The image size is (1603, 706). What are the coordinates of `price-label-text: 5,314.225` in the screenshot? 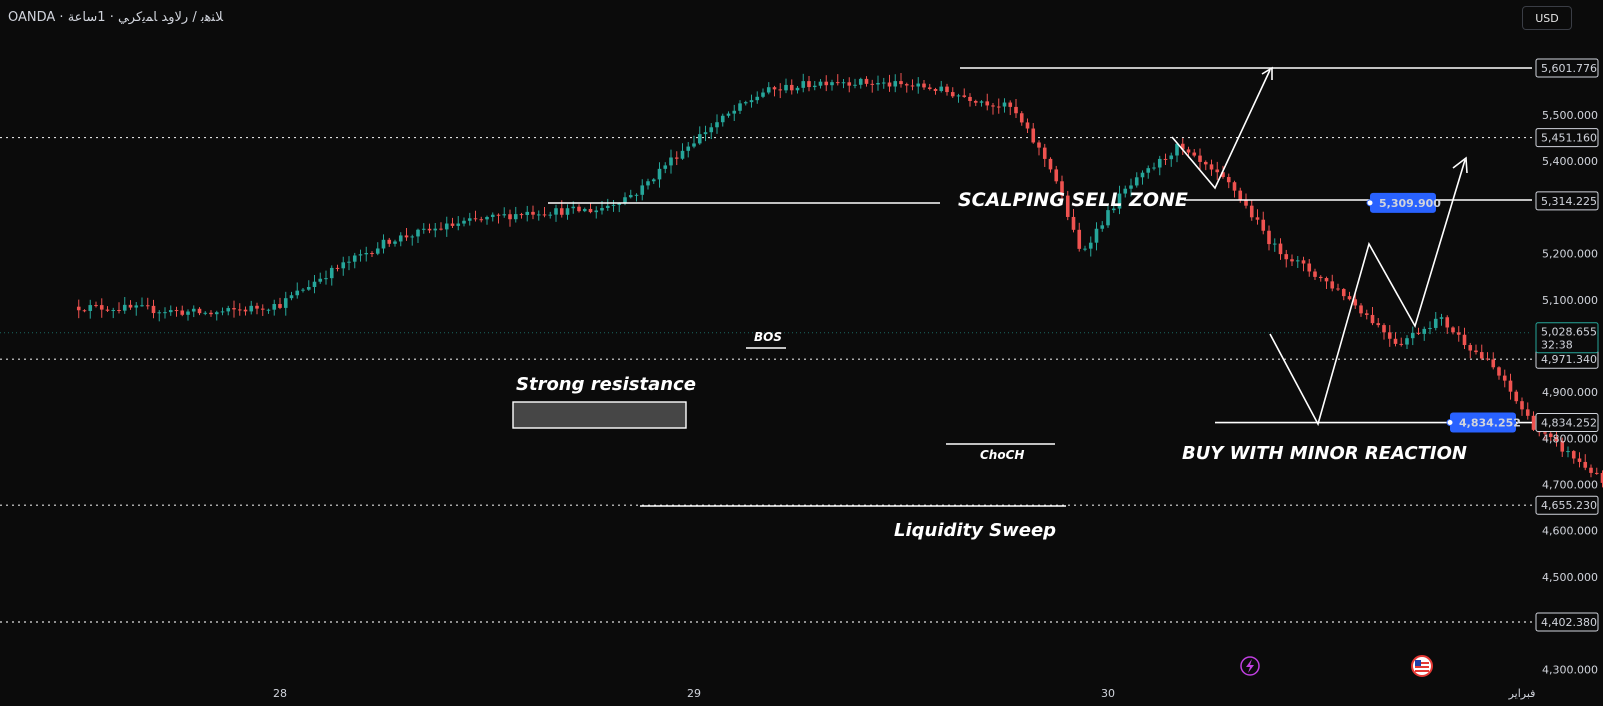 It's located at (1569, 201).